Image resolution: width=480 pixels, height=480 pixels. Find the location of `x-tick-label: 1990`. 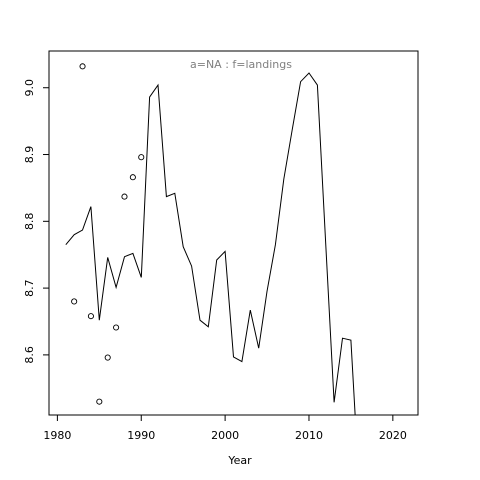

x-tick-label: 1990 is located at coordinates (141, 435).